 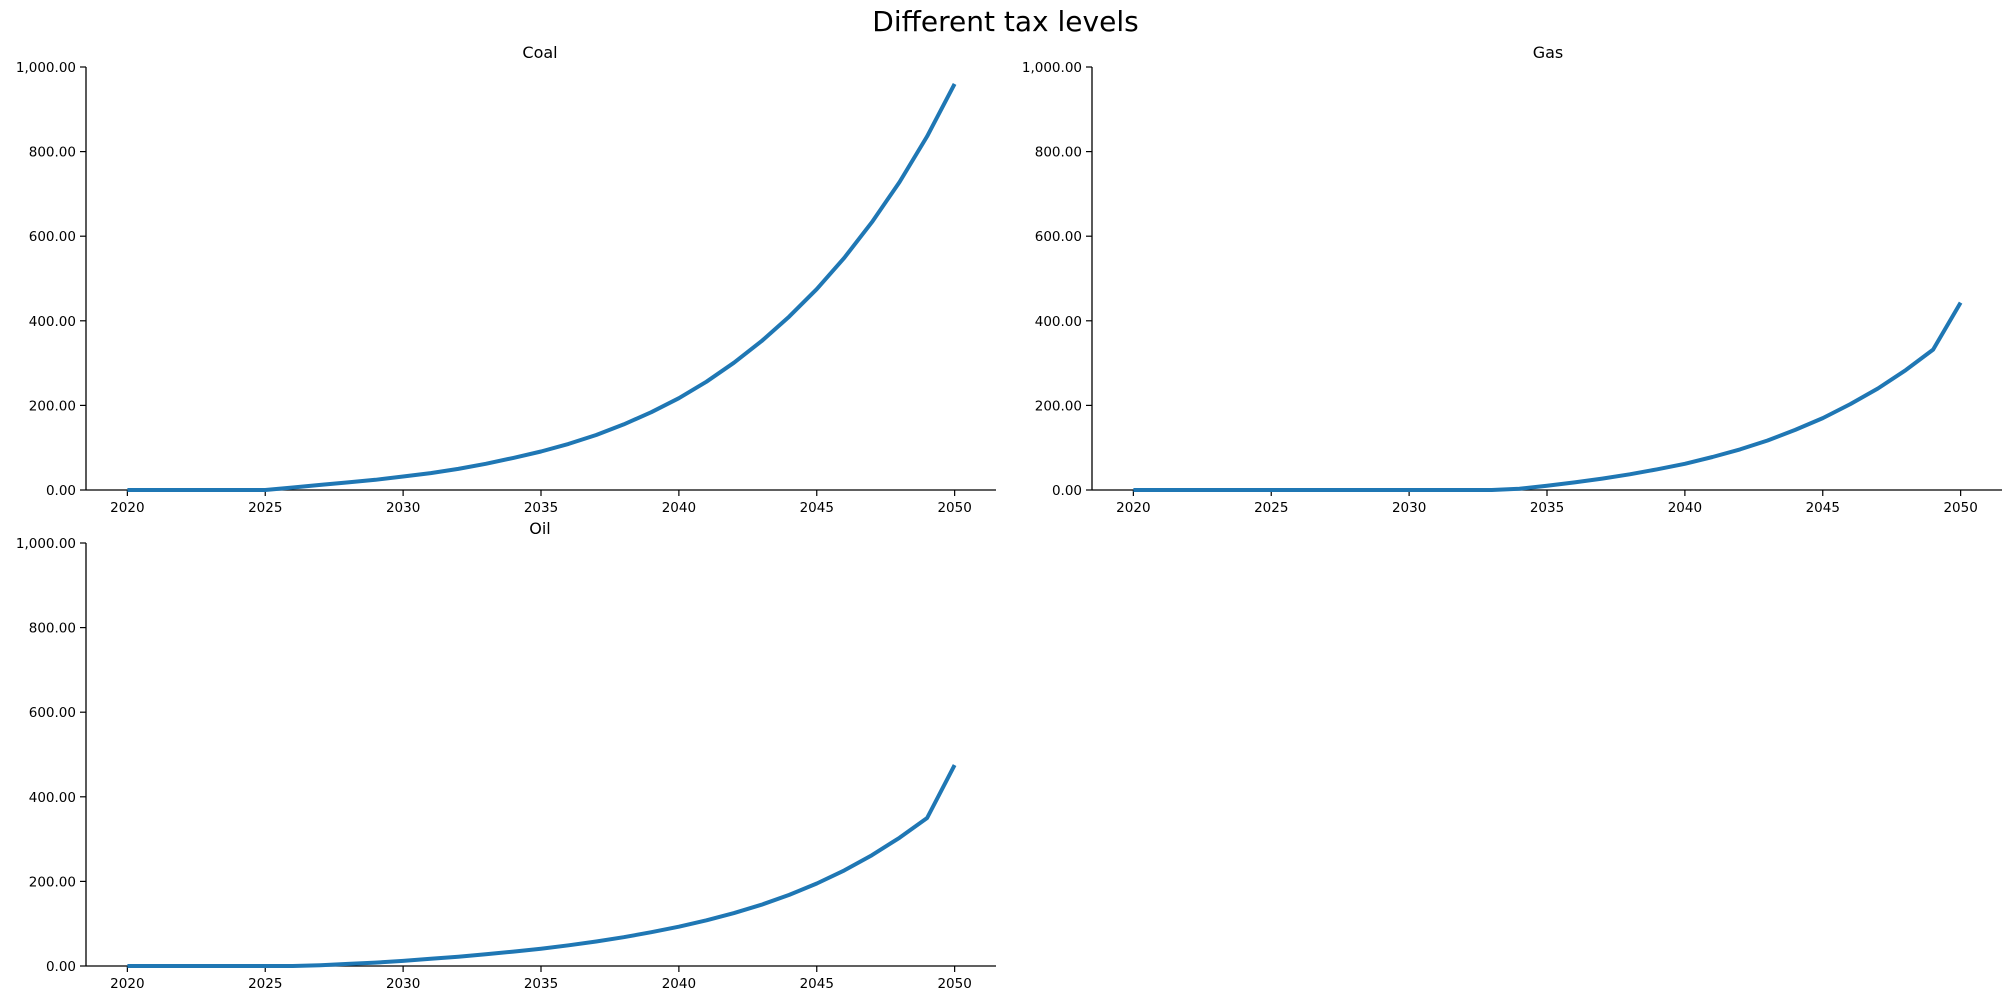 I want to click on subplot-title-oil: Oil, so click(x=539, y=528).